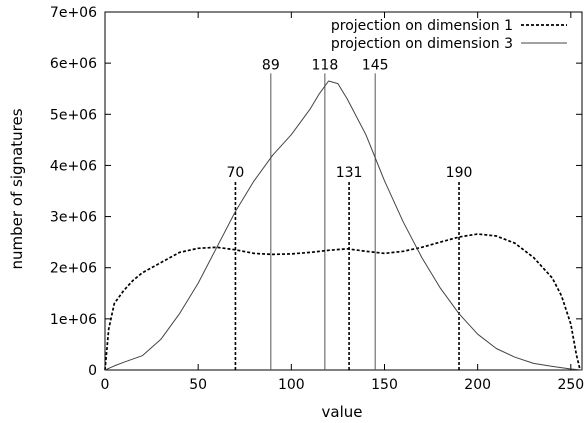 The height and width of the screenshot is (423, 588). What do you see at coordinates (73, 166) in the screenshot?
I see `y-tick-label: 4e+06` at bounding box center [73, 166].